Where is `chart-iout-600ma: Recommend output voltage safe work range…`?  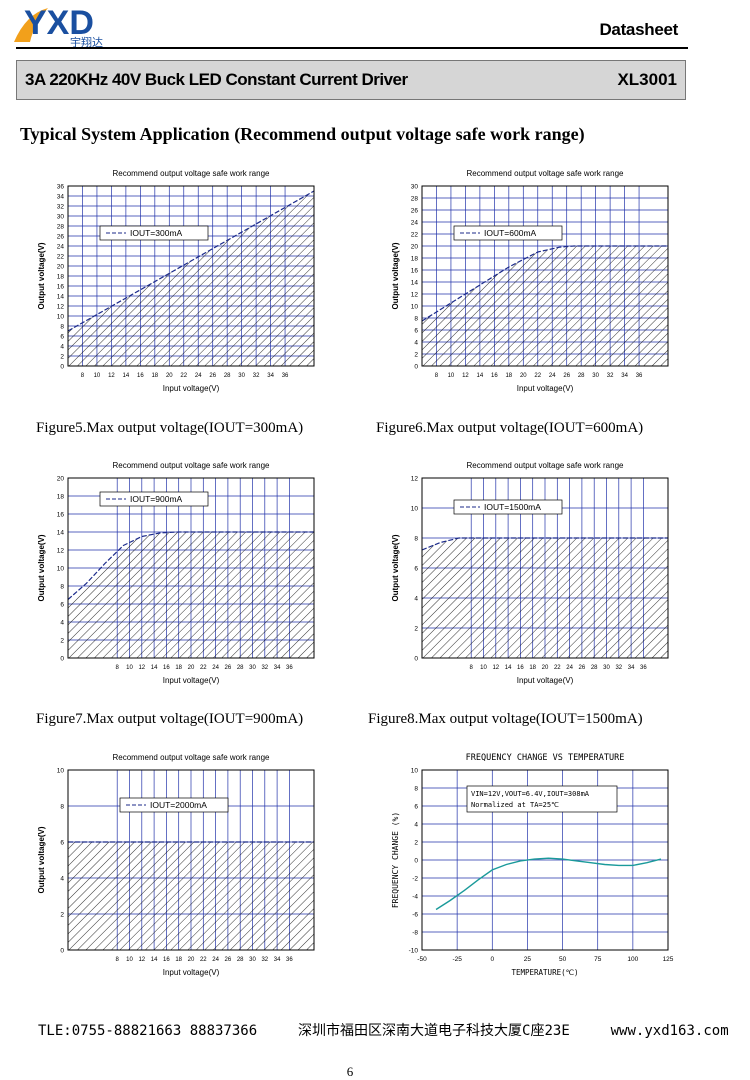
chart-iout-600ma: Recommend output voltage safe work range… is located at coordinates (530, 281).